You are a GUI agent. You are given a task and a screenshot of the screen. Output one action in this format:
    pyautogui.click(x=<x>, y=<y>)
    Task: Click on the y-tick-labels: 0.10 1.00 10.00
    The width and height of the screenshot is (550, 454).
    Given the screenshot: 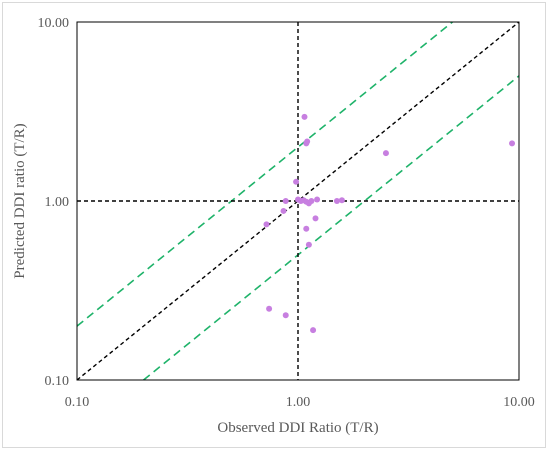 What is the action you would take?
    pyautogui.click(x=54, y=202)
    